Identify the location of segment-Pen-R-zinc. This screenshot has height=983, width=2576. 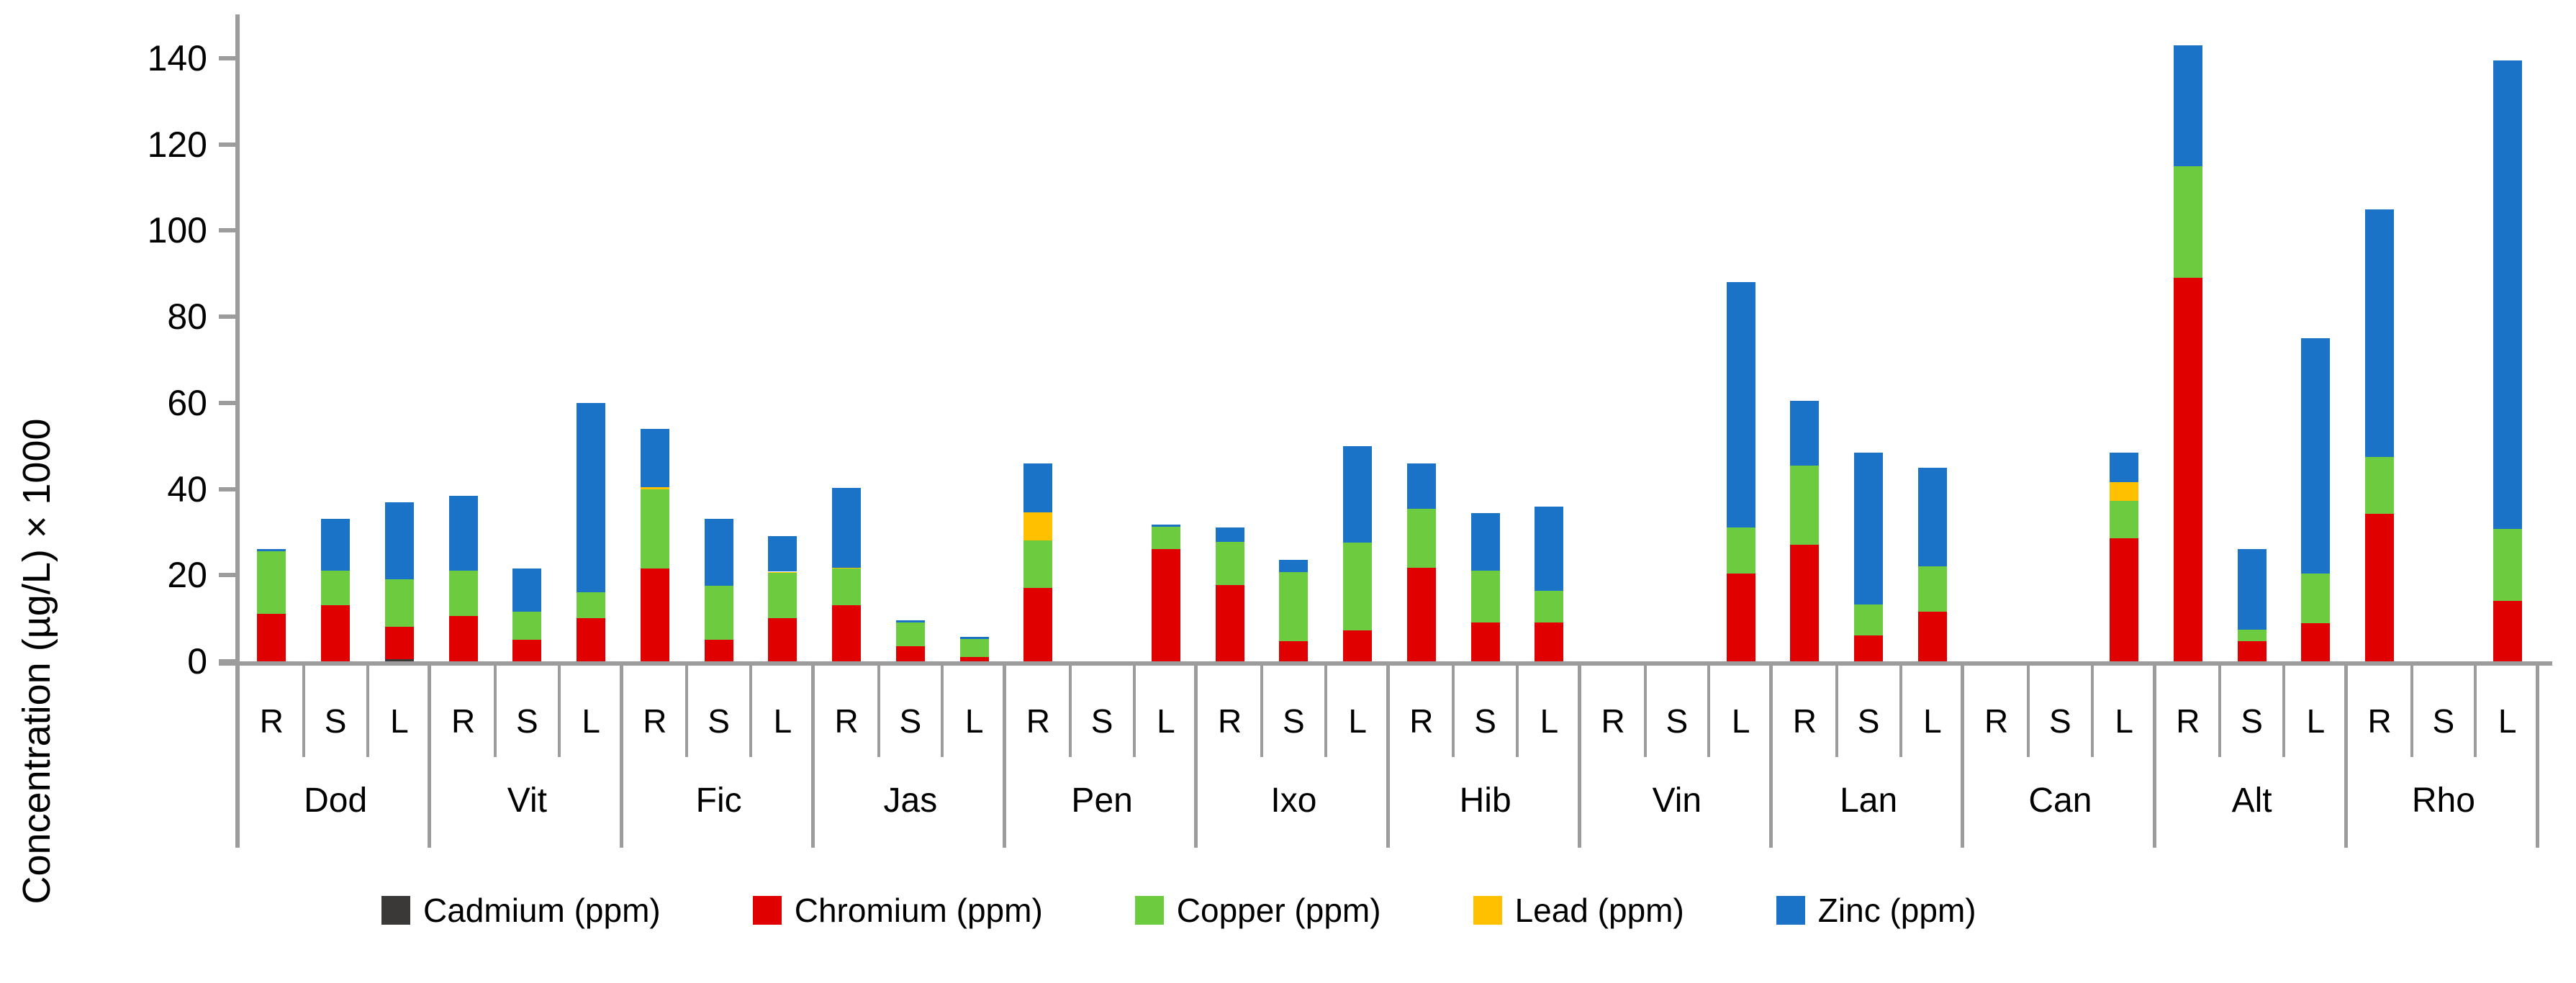
(1038, 488).